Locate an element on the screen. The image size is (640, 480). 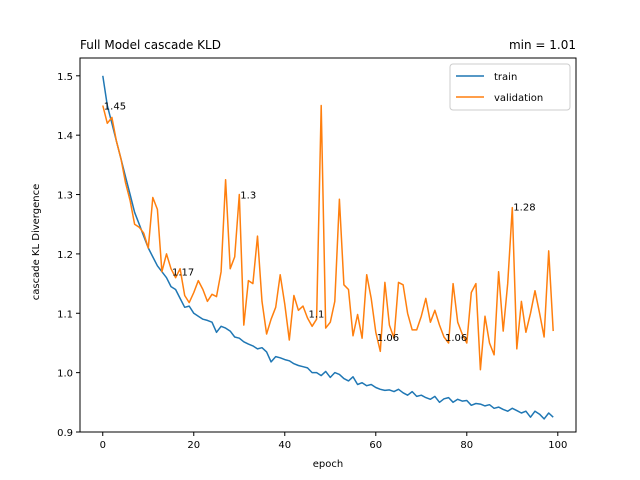
x-tick-label: 60 is located at coordinates (375, 445).